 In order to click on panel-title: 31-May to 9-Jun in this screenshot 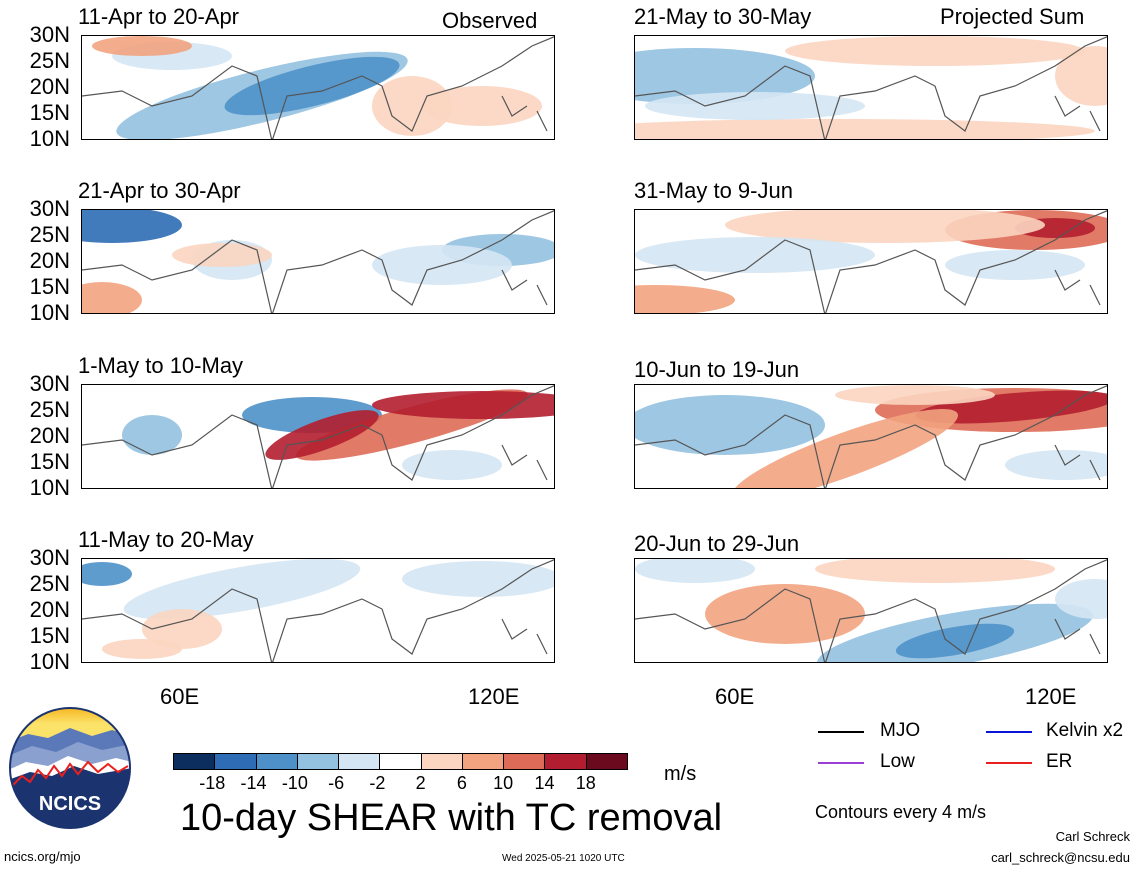, I will do `click(713, 190)`.